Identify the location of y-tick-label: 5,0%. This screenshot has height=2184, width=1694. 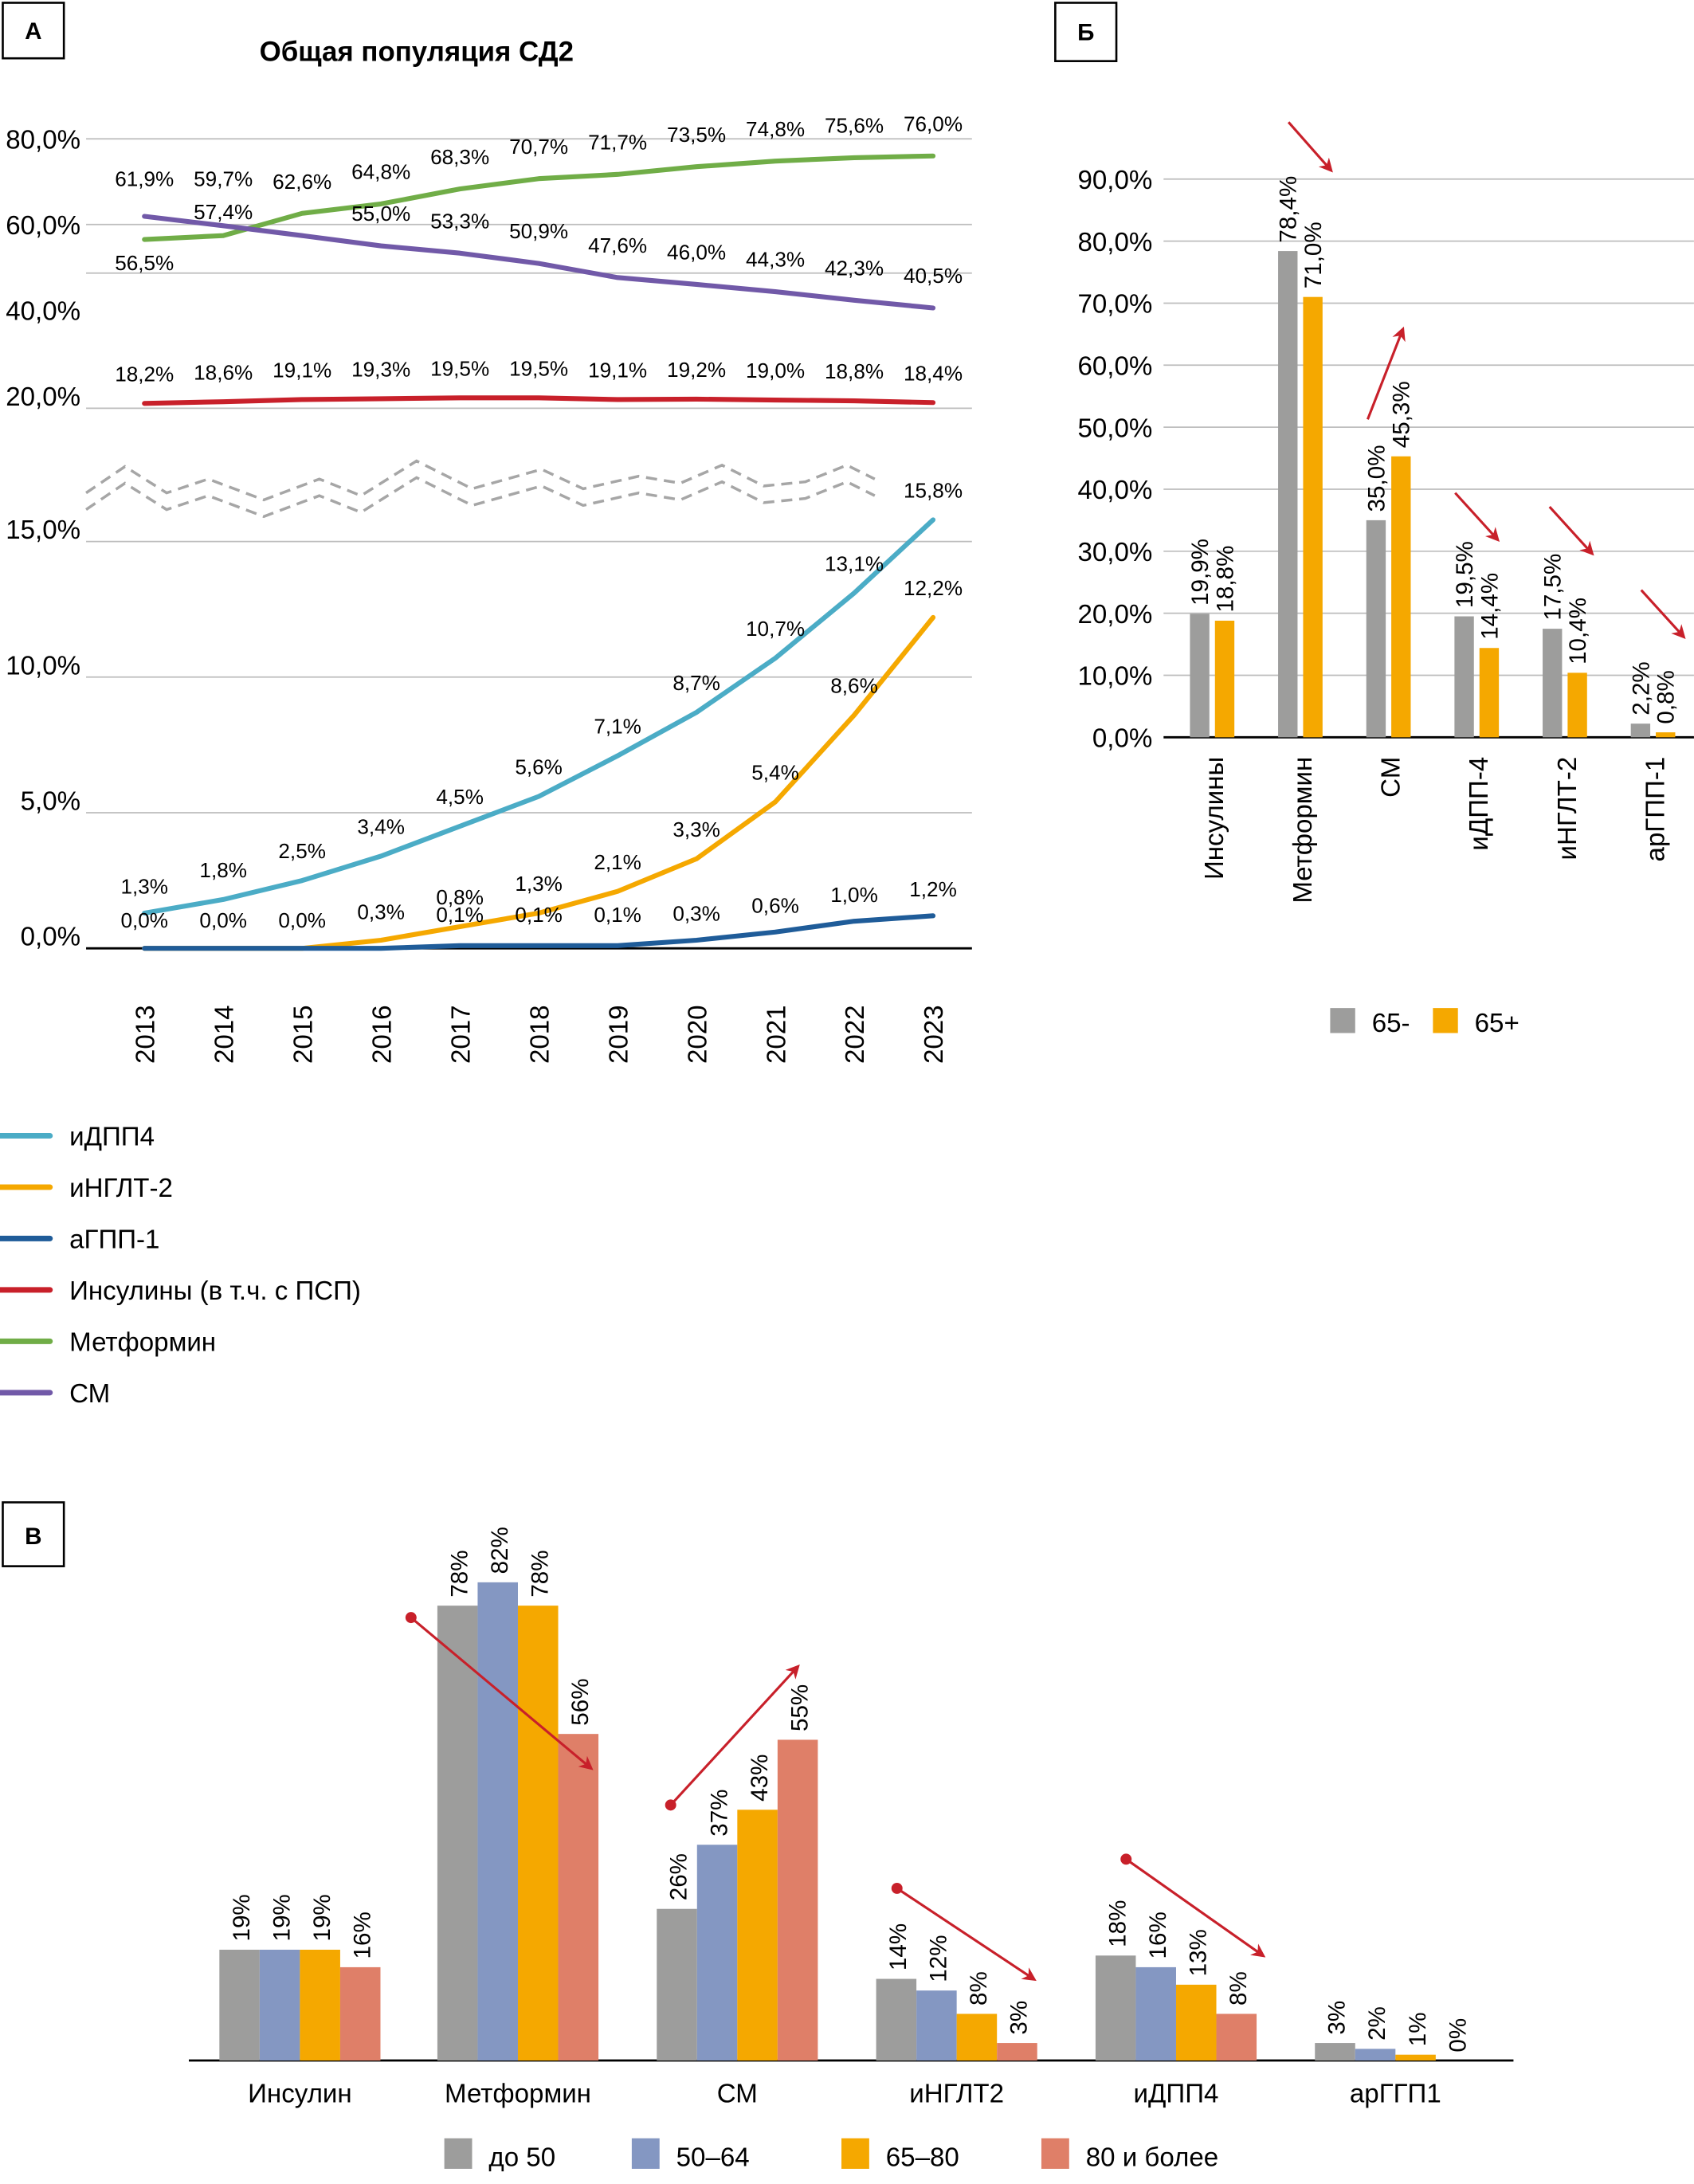
(50, 802).